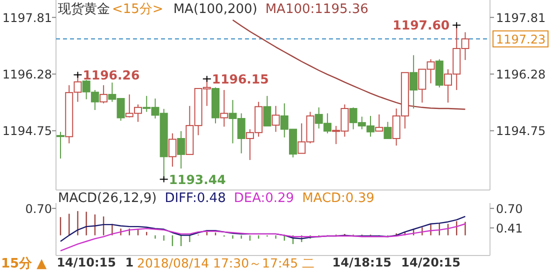 The image size is (549, 271). What do you see at coordinates (362, 263) in the screenshot?
I see `x-tick-label: 14/18:15` at bounding box center [362, 263].